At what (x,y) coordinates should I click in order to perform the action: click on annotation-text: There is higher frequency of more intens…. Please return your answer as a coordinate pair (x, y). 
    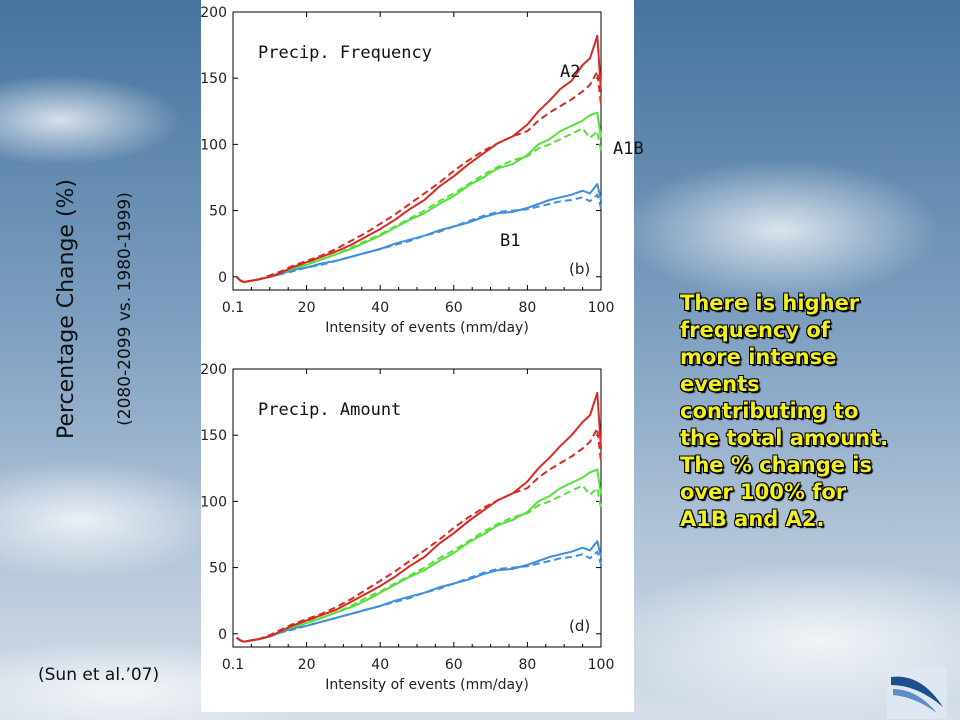
    Looking at the image, I should click on (815, 411).